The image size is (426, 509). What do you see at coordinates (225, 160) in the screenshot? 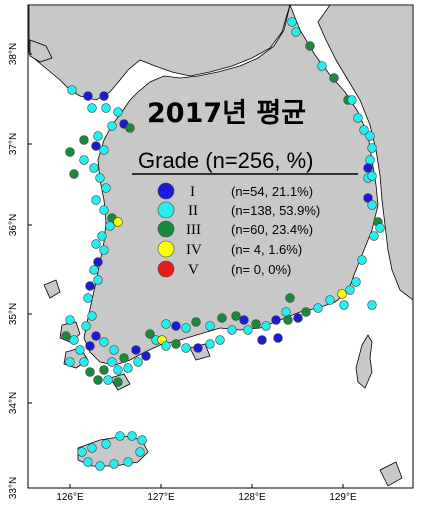
I see `legend-title: Grade (n=256, %)` at bounding box center [225, 160].